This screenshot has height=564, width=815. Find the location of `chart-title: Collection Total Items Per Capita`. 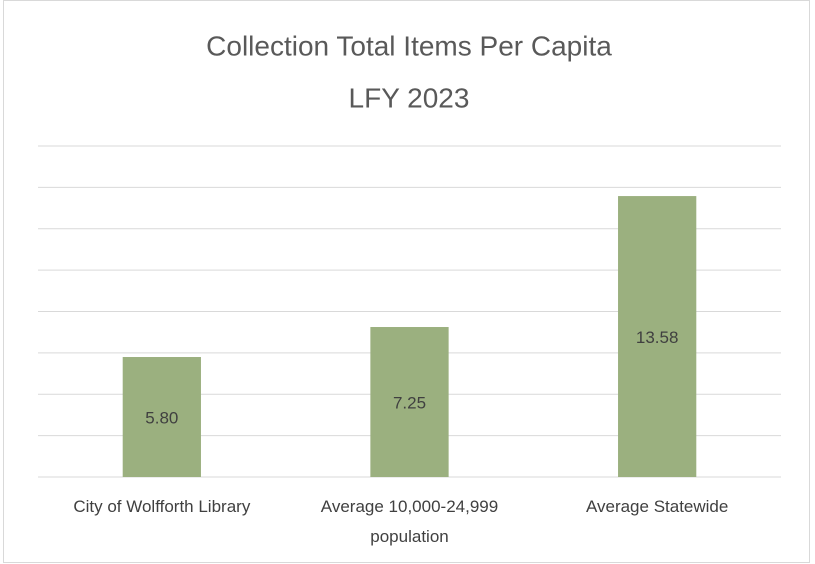

chart-title: Collection Total Items Per Capita is located at coordinates (409, 45).